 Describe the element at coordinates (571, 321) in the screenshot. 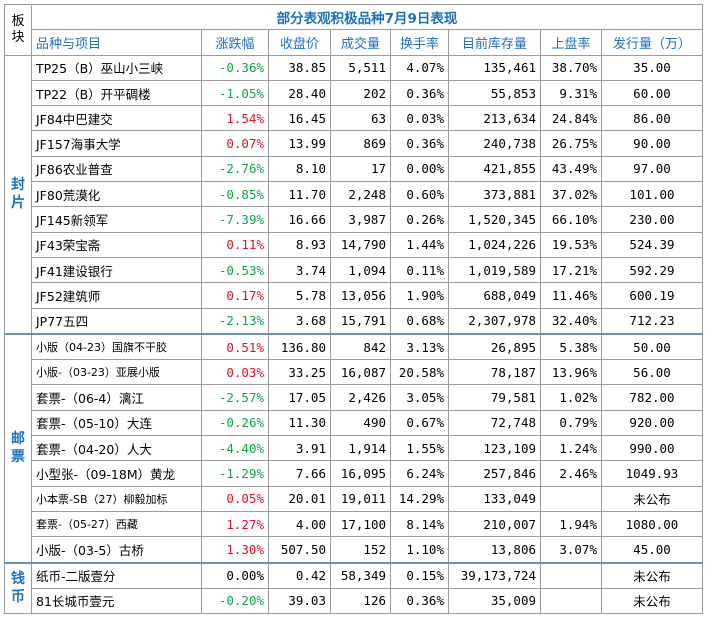

I see `listing-rate-value: 32.40%` at that location.